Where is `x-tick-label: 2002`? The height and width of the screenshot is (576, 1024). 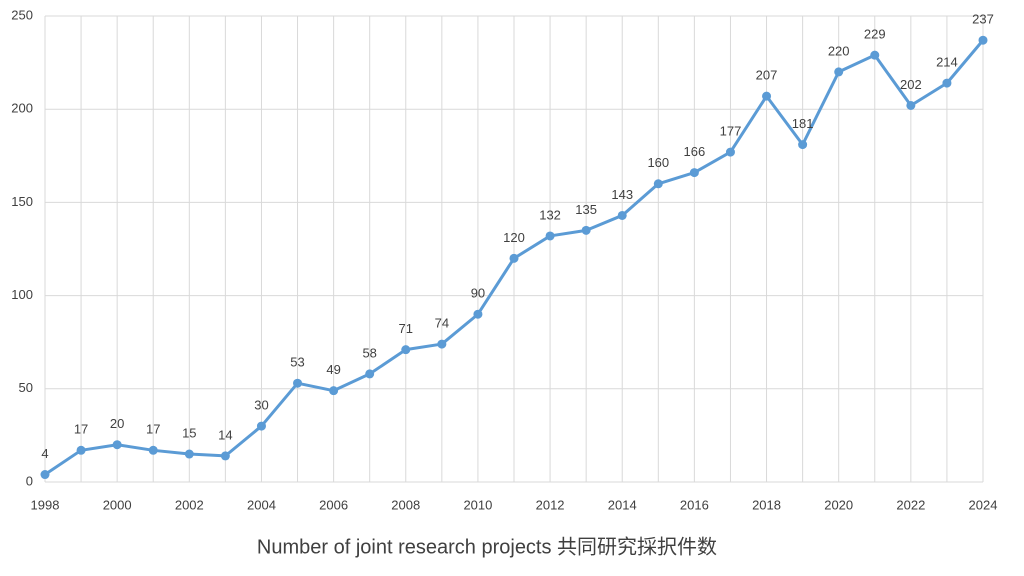
x-tick-label: 2002 is located at coordinates (189, 504).